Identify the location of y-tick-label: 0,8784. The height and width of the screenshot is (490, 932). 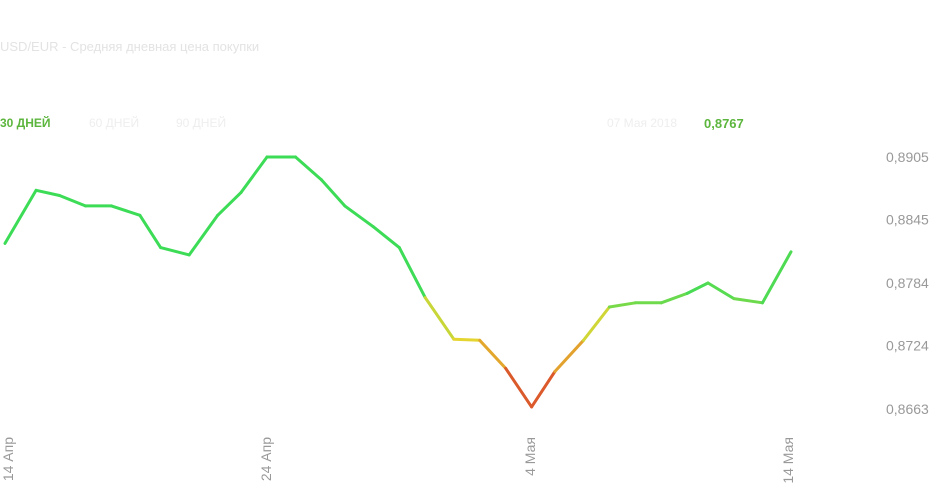
(907, 283).